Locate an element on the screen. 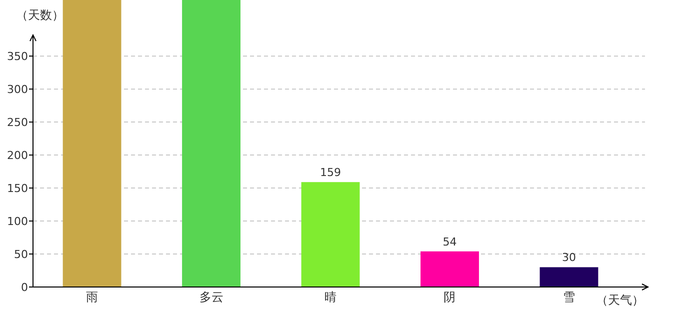 This screenshot has height=320, width=680. x-tick-label: 雨 is located at coordinates (92, 297).